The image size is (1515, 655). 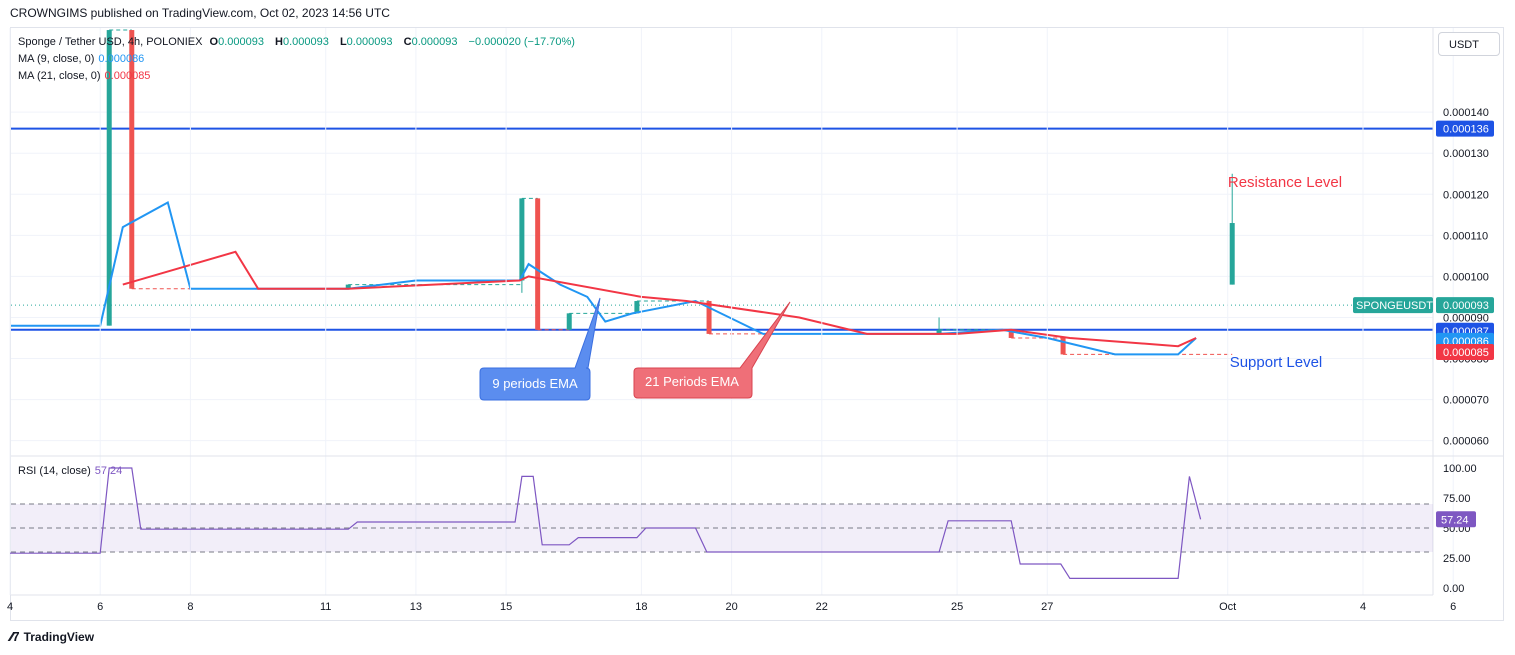 I want to click on time-tick-label: Oct, so click(x=1227, y=607).